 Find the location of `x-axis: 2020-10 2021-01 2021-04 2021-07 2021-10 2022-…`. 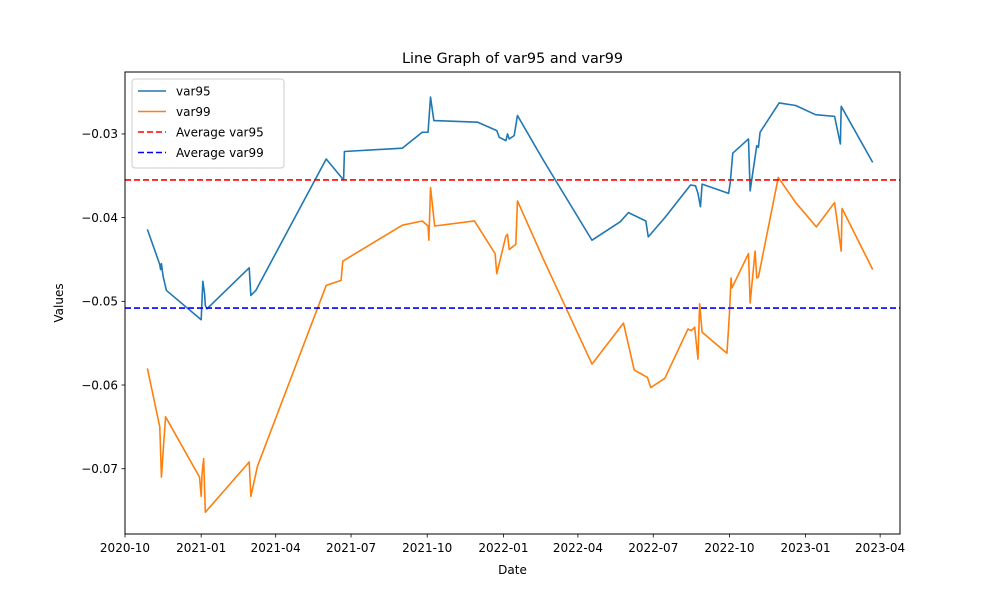

x-axis: 2020-10 2021-01 2021-04 2021-07 2021-10 2022-… is located at coordinates (502, 544).